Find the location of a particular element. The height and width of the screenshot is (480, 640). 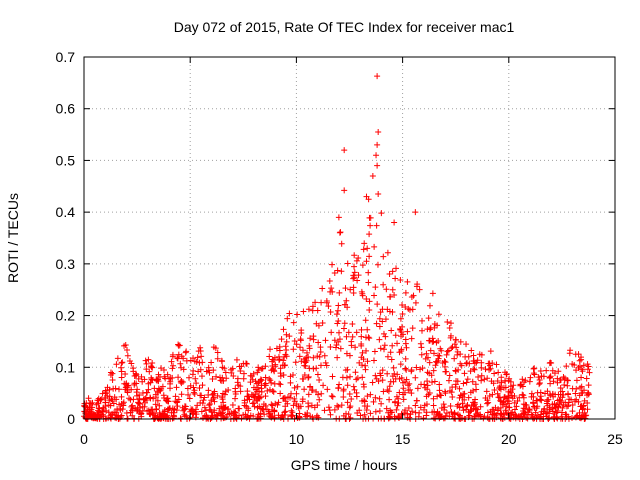

y-tick-label: 0.7 is located at coordinates (66, 57).